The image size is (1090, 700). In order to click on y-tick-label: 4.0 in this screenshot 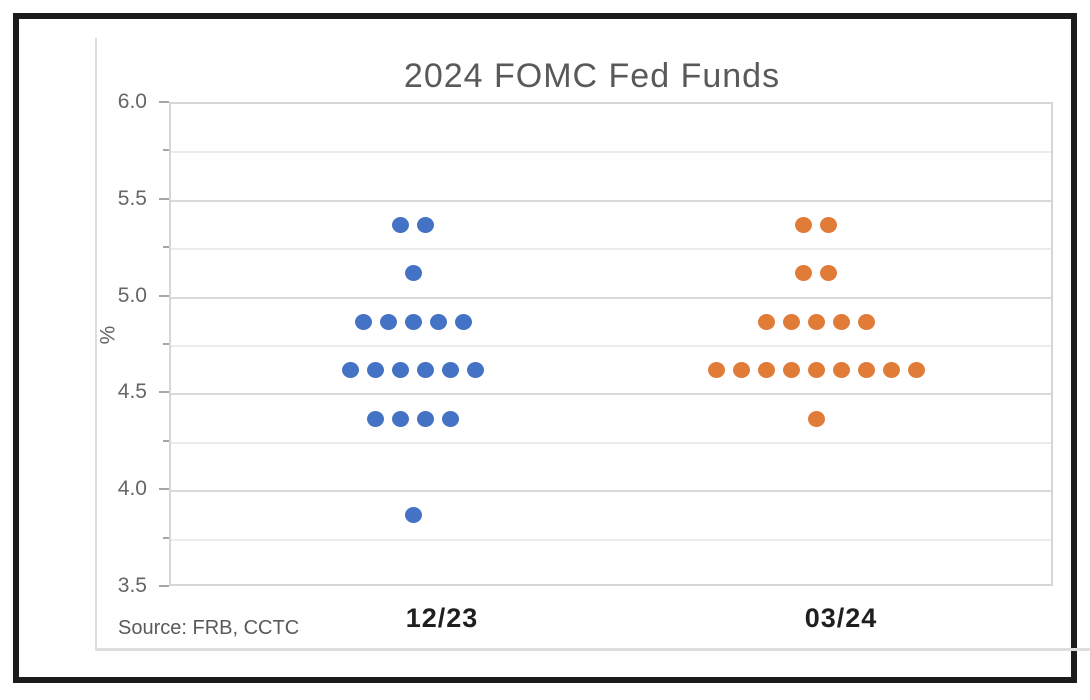, I will do `click(132, 489)`.